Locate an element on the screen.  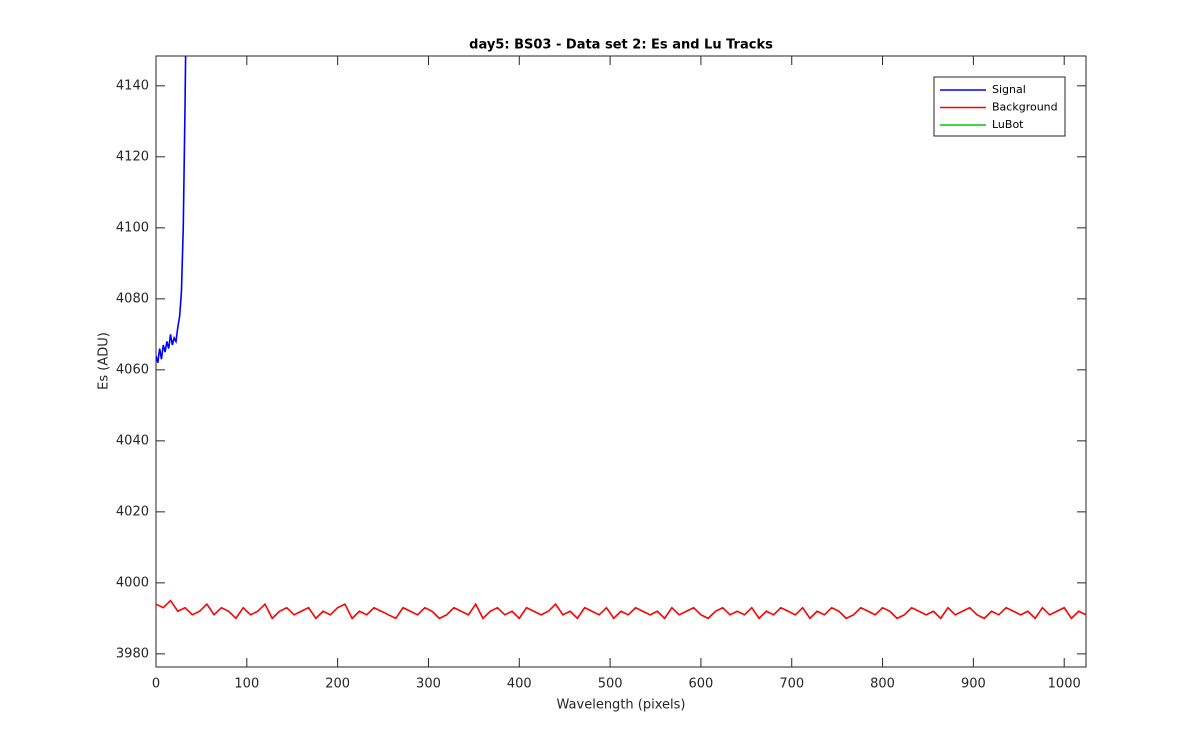
y-tick-label: 4040 is located at coordinates (132, 440).